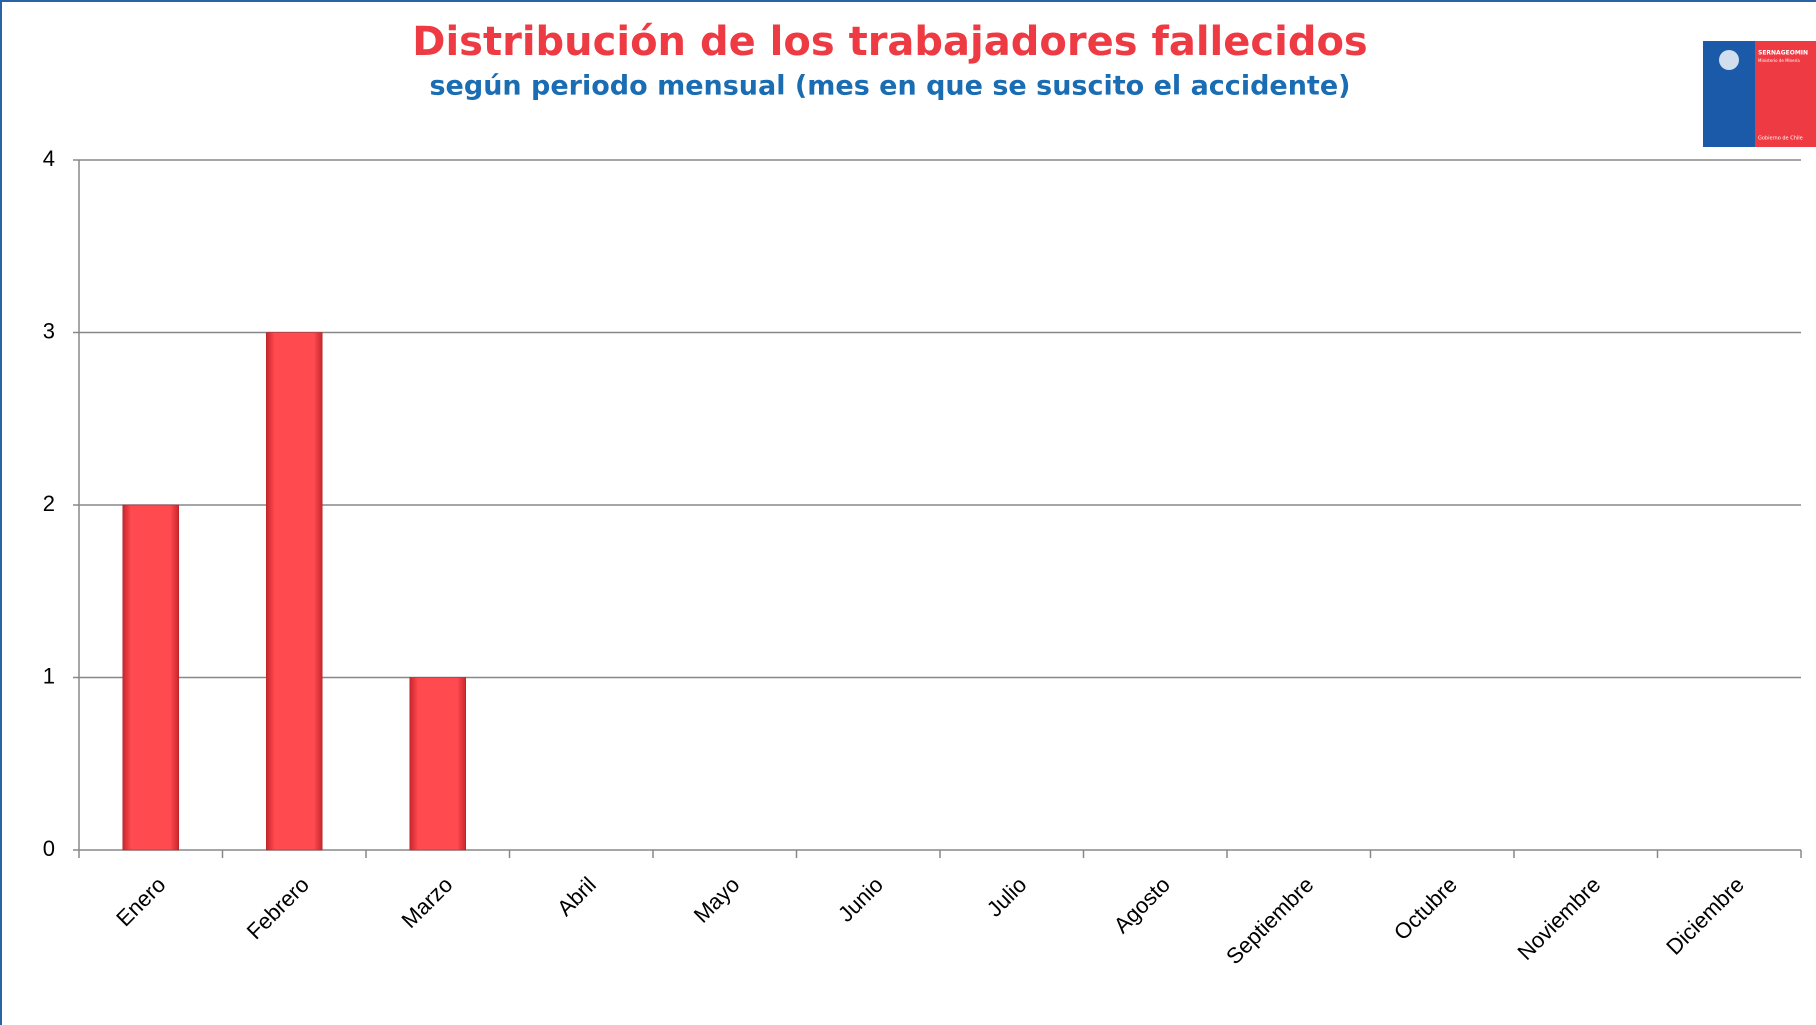 This screenshot has width=1816, height=1025. Describe the element at coordinates (49, 503) in the screenshot. I see `y-tick-label: 2` at that location.